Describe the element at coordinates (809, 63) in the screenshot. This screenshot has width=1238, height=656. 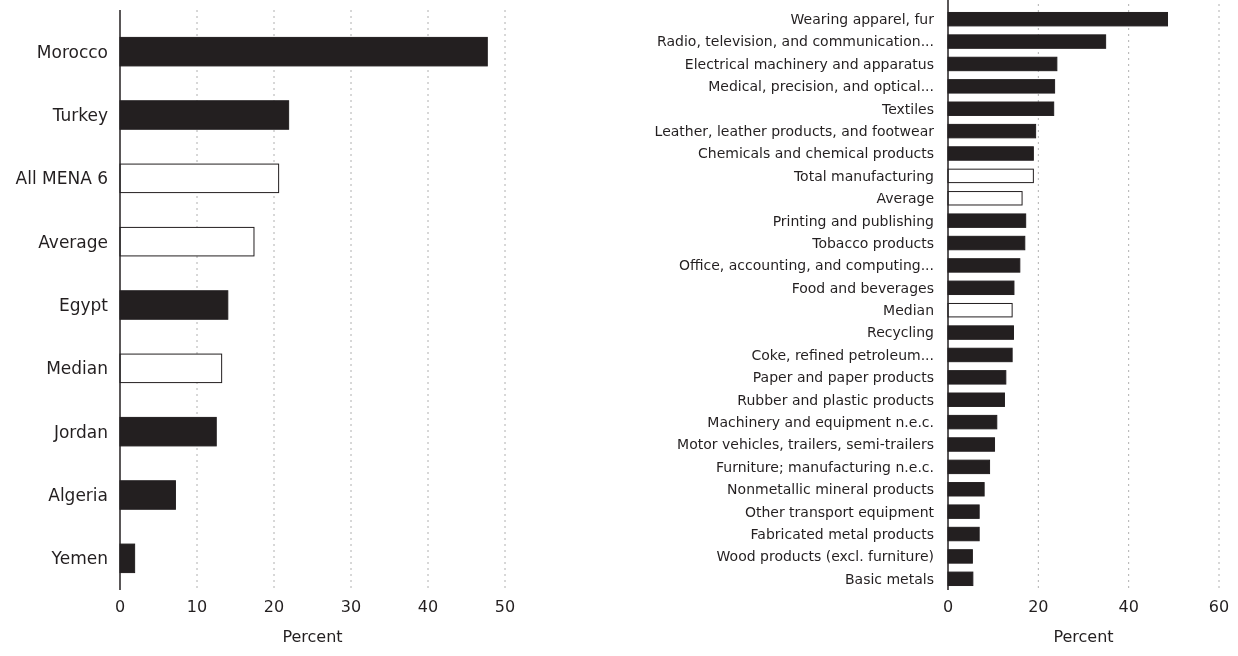
I see `y-tick-label: Electrical machinery and apparatus` at that location.